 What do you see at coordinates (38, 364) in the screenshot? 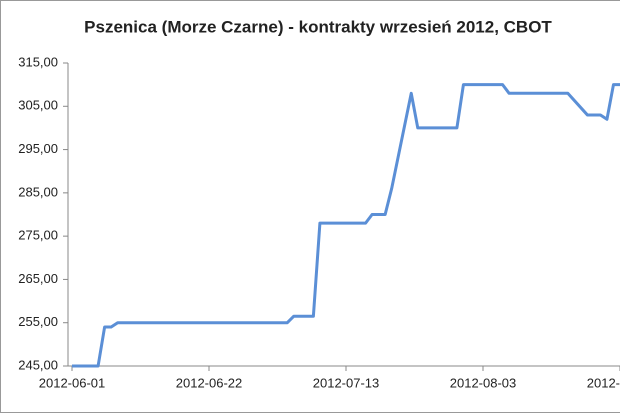
I see `y-tick-label: 245,00` at bounding box center [38, 364].